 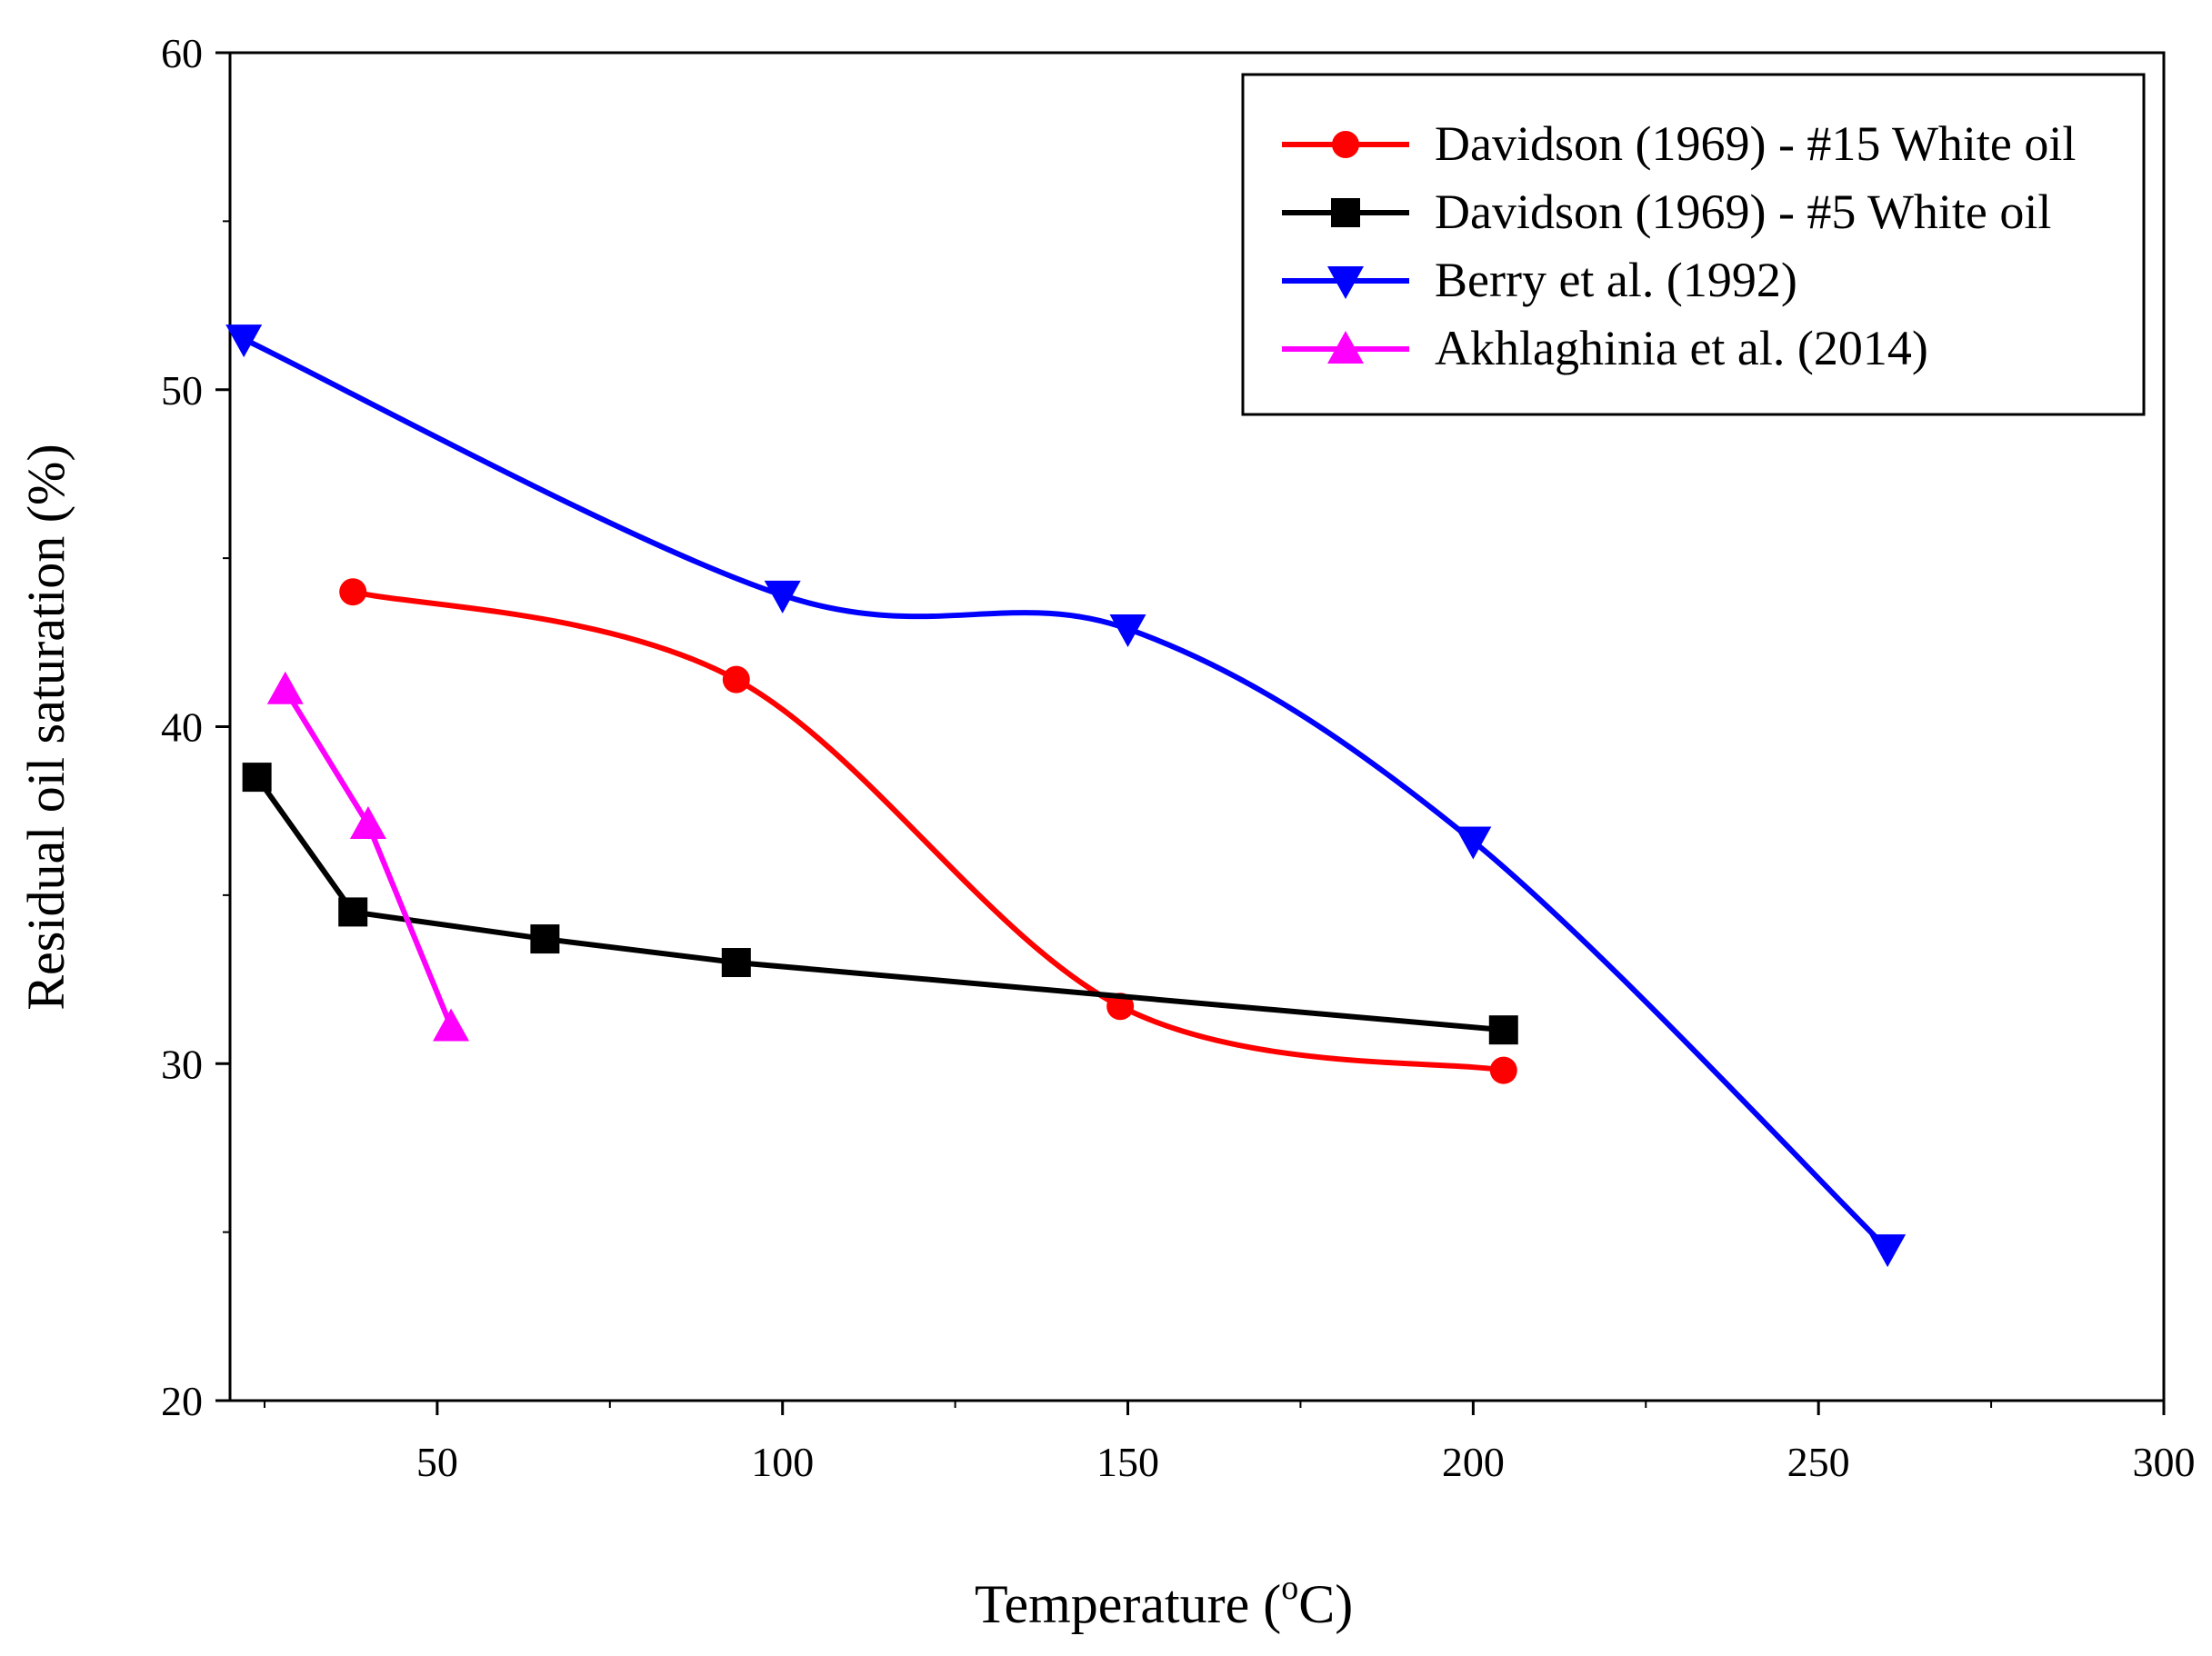 I want to click on legend-label: Berry et al. (1992), so click(x=1616, y=280).